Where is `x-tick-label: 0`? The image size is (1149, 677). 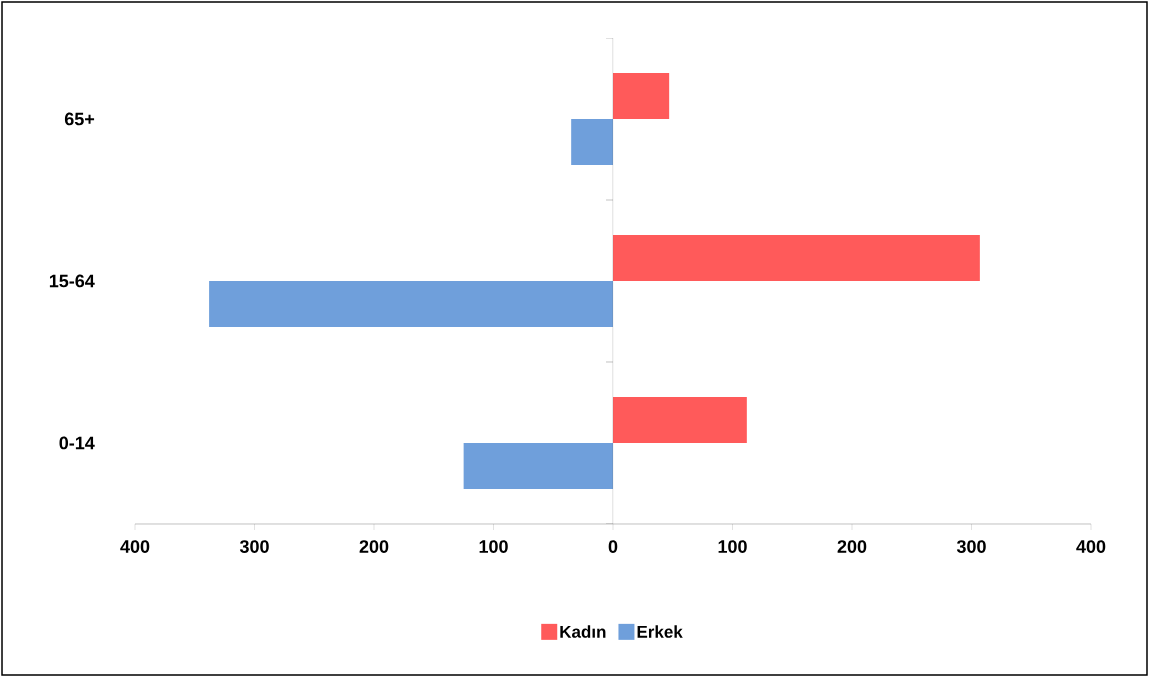
x-tick-label: 0 is located at coordinates (613, 546).